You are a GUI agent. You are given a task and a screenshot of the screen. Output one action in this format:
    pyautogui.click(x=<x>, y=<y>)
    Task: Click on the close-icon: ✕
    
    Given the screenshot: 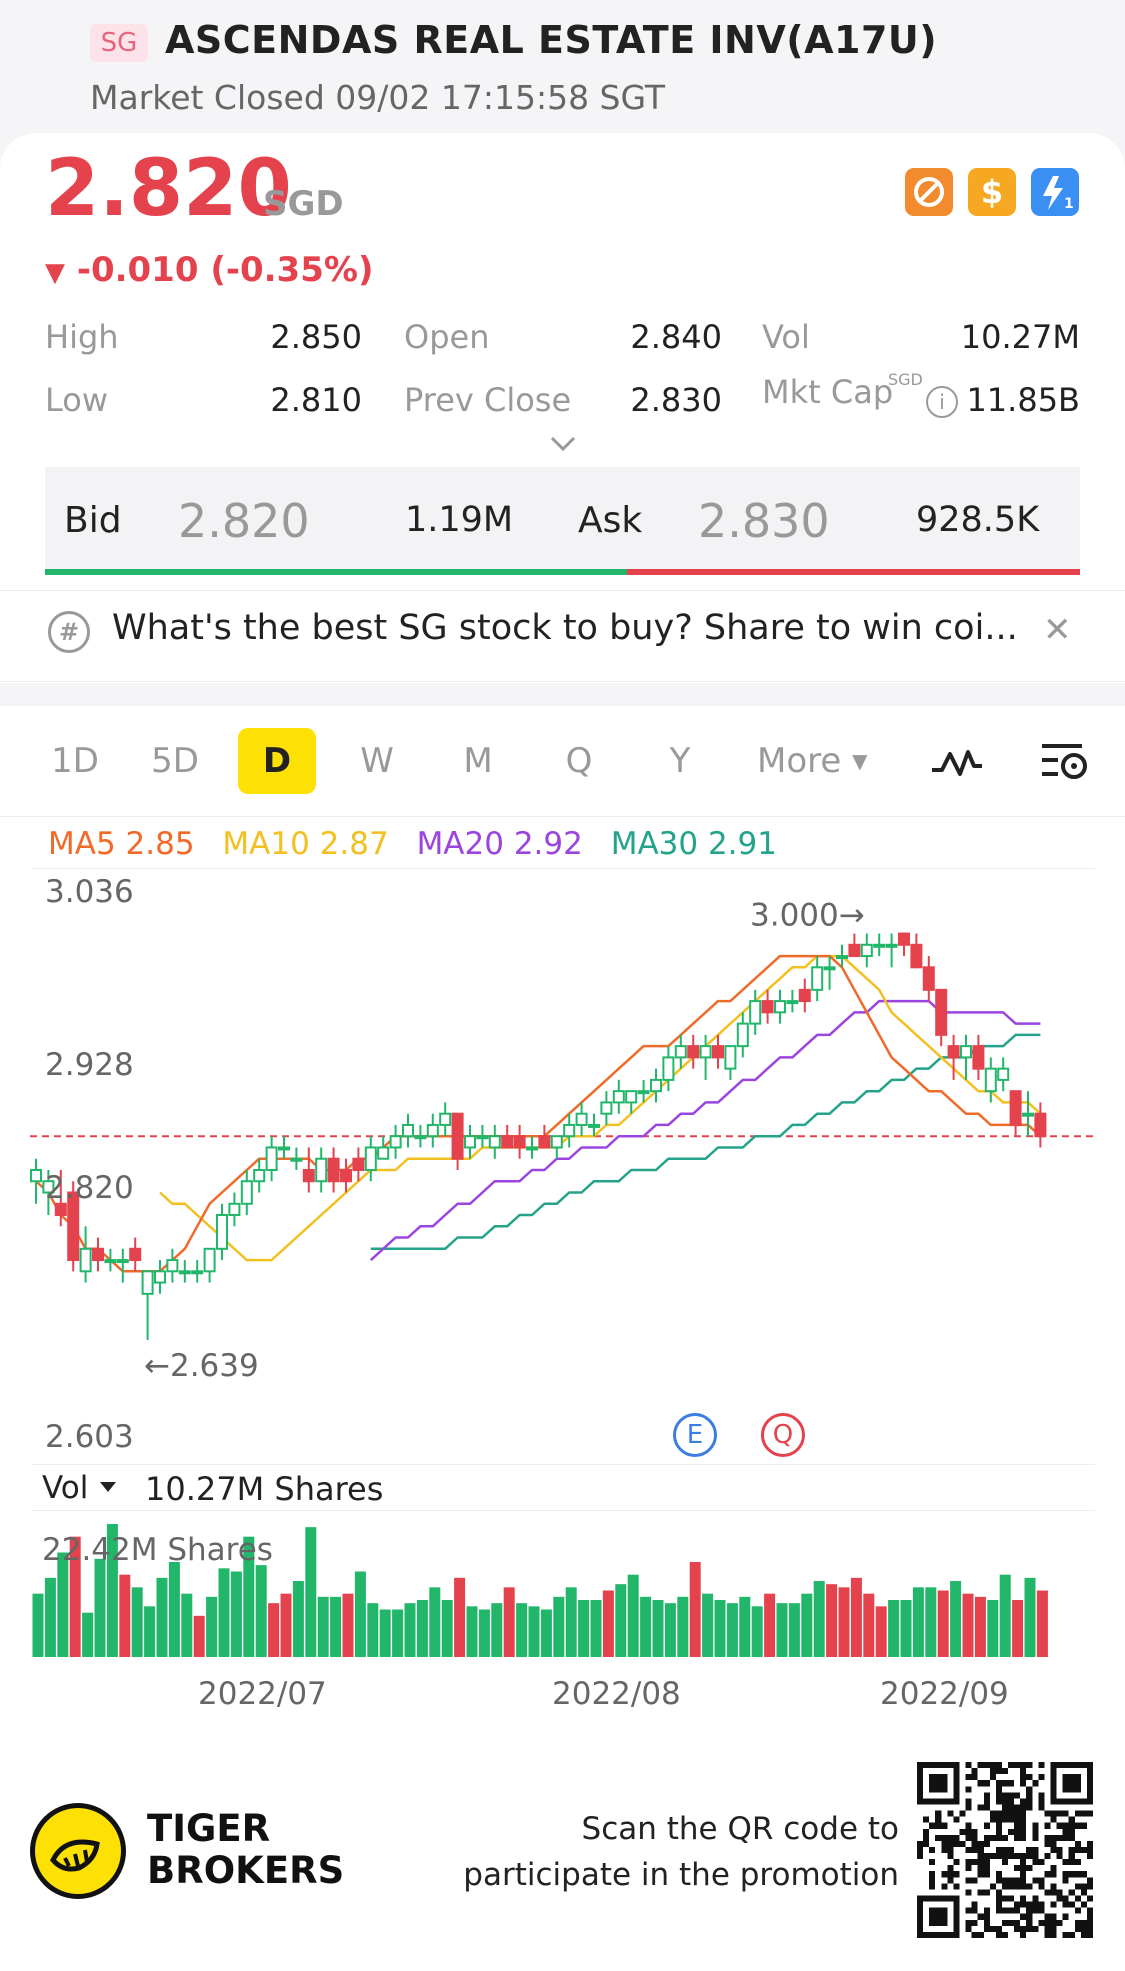 What is the action you would take?
    pyautogui.click(x=1057, y=630)
    